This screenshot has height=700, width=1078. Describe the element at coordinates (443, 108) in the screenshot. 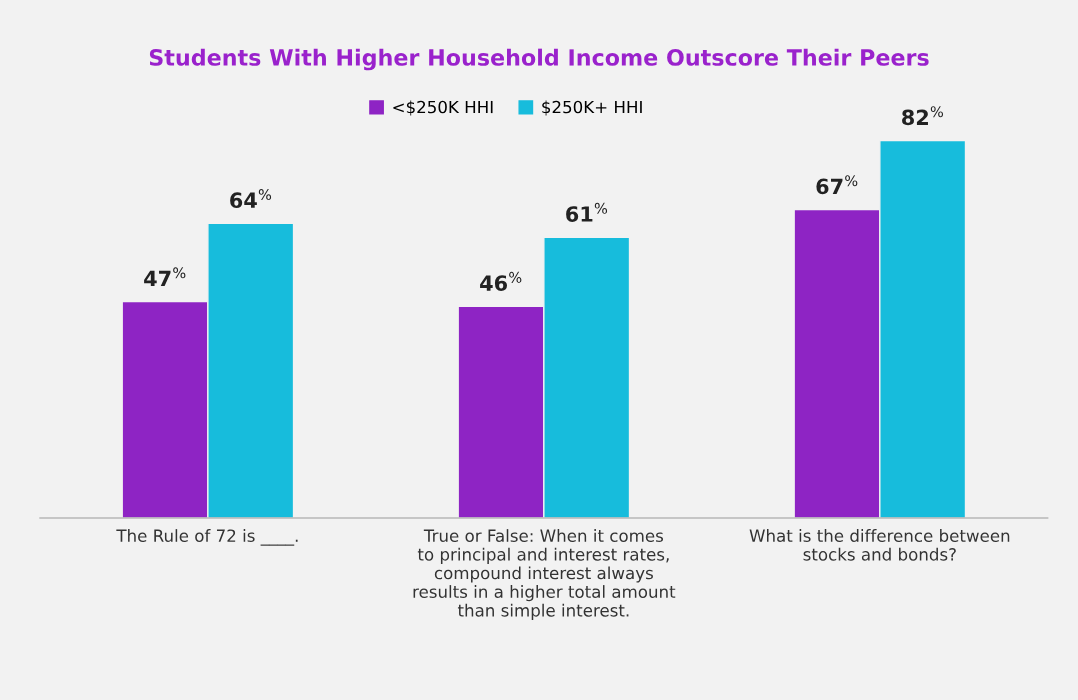

I see `legend-label: <$250K HHI` at that location.